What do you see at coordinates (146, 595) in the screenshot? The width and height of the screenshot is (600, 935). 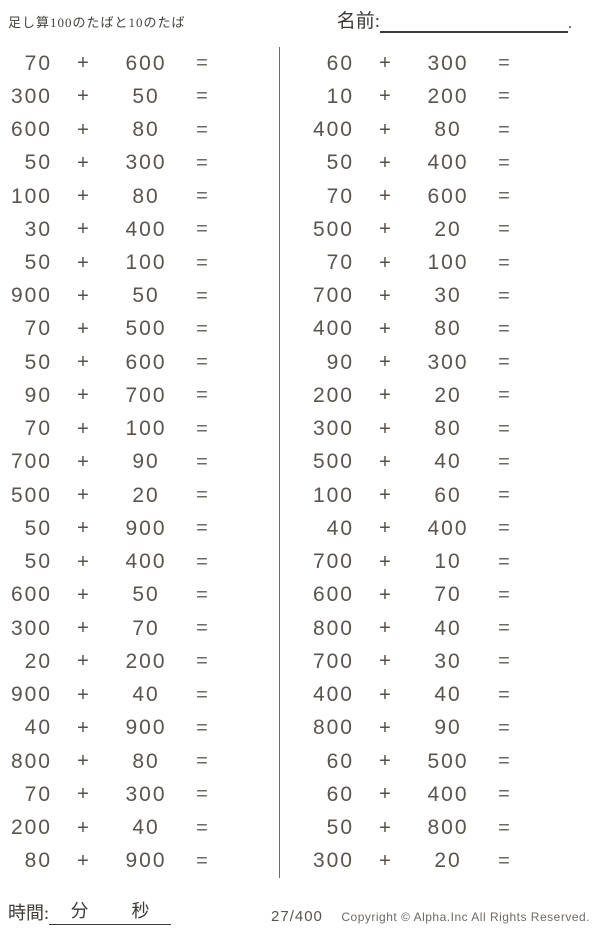 I see `operand-b: 50` at bounding box center [146, 595].